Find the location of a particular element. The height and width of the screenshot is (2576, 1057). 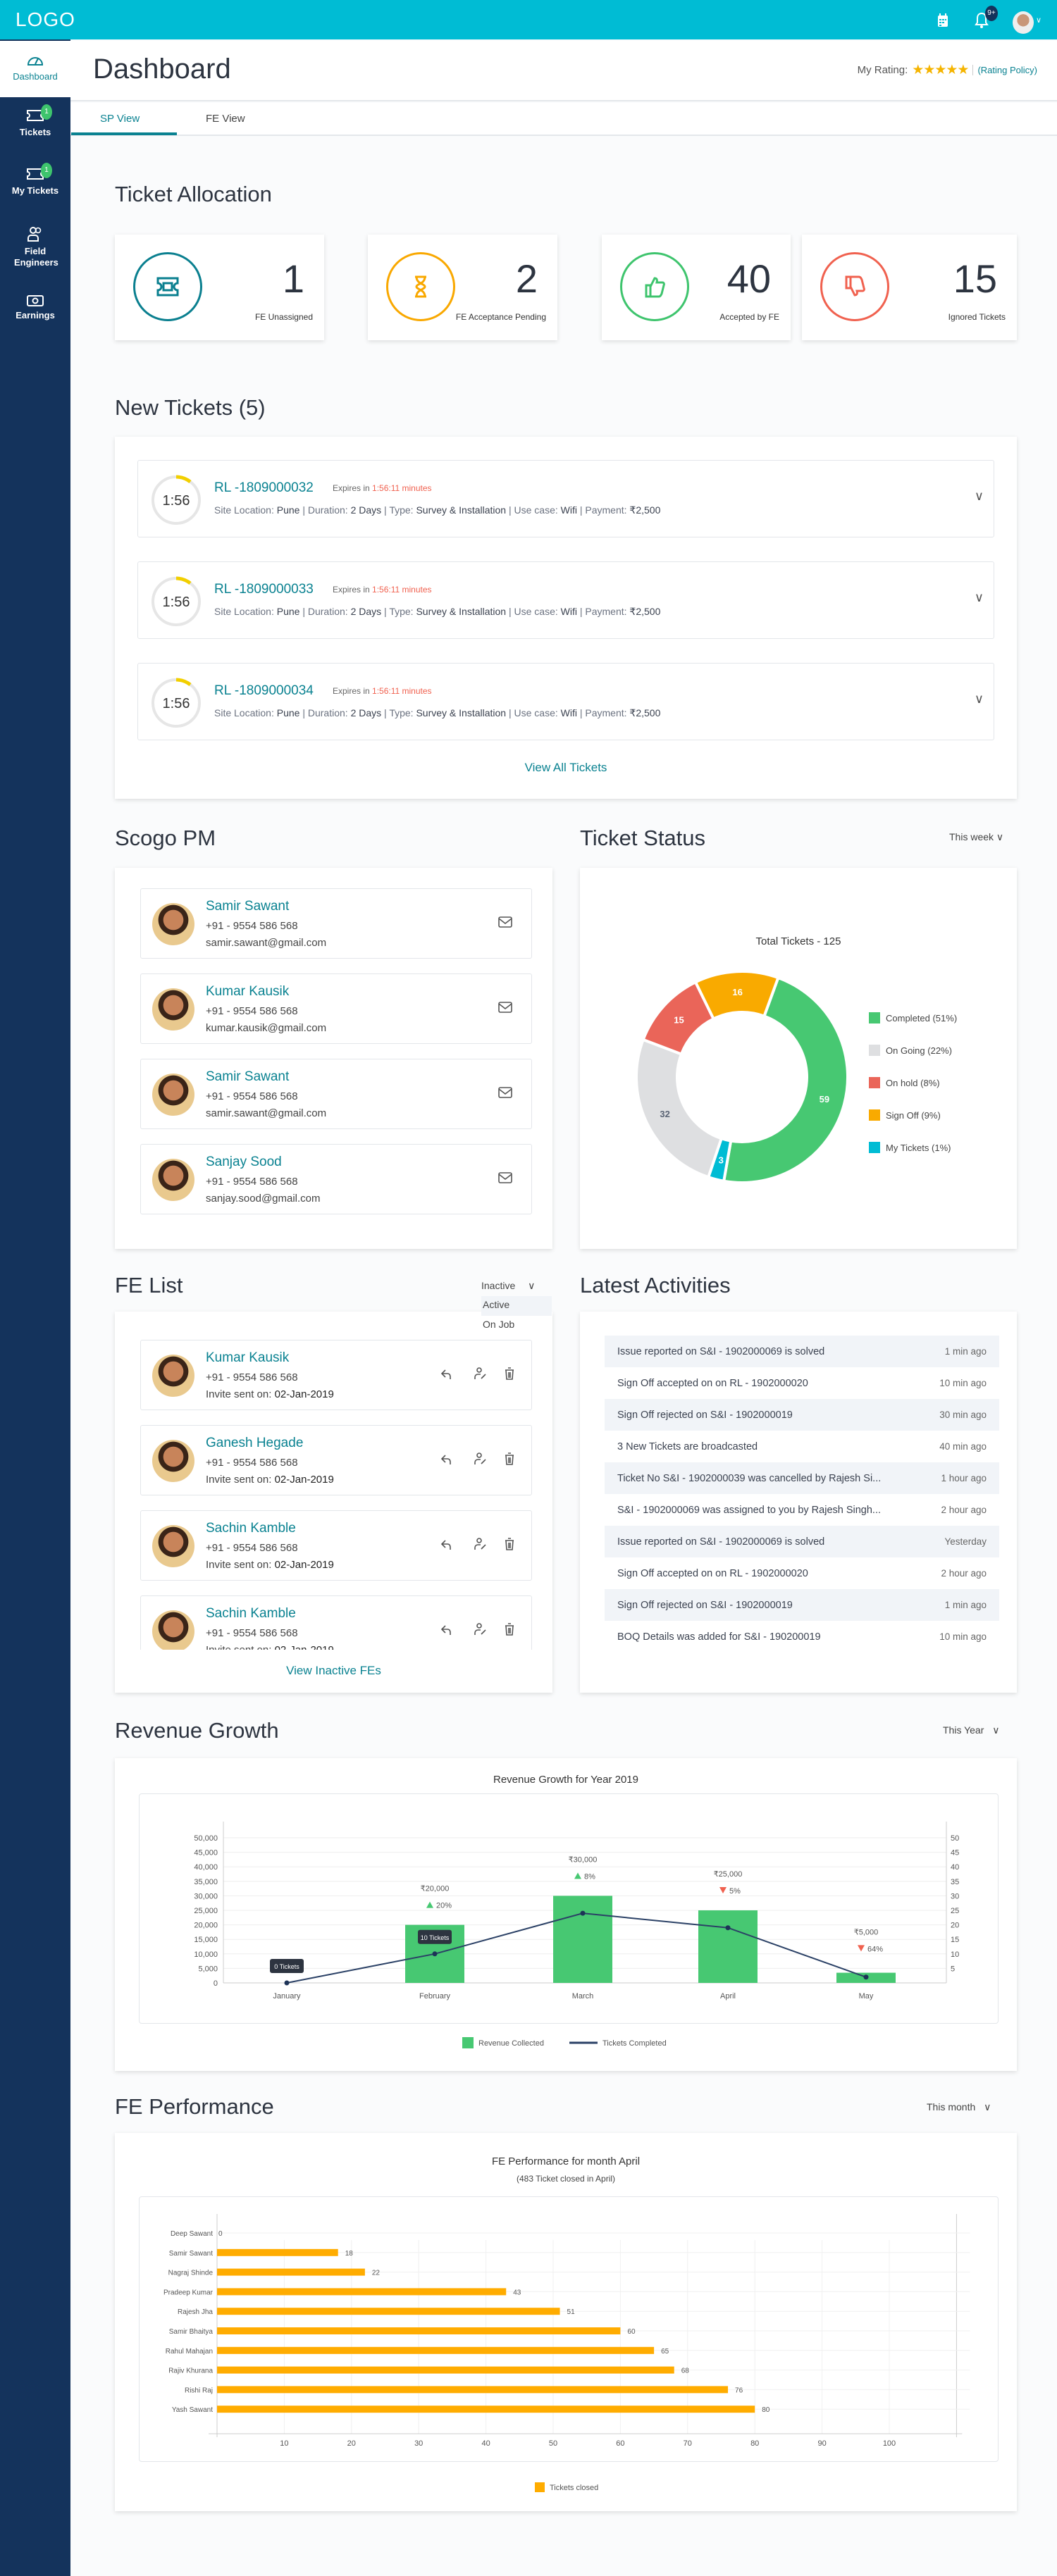

fe-performance-filter: This month ∨ is located at coordinates (959, 2107).